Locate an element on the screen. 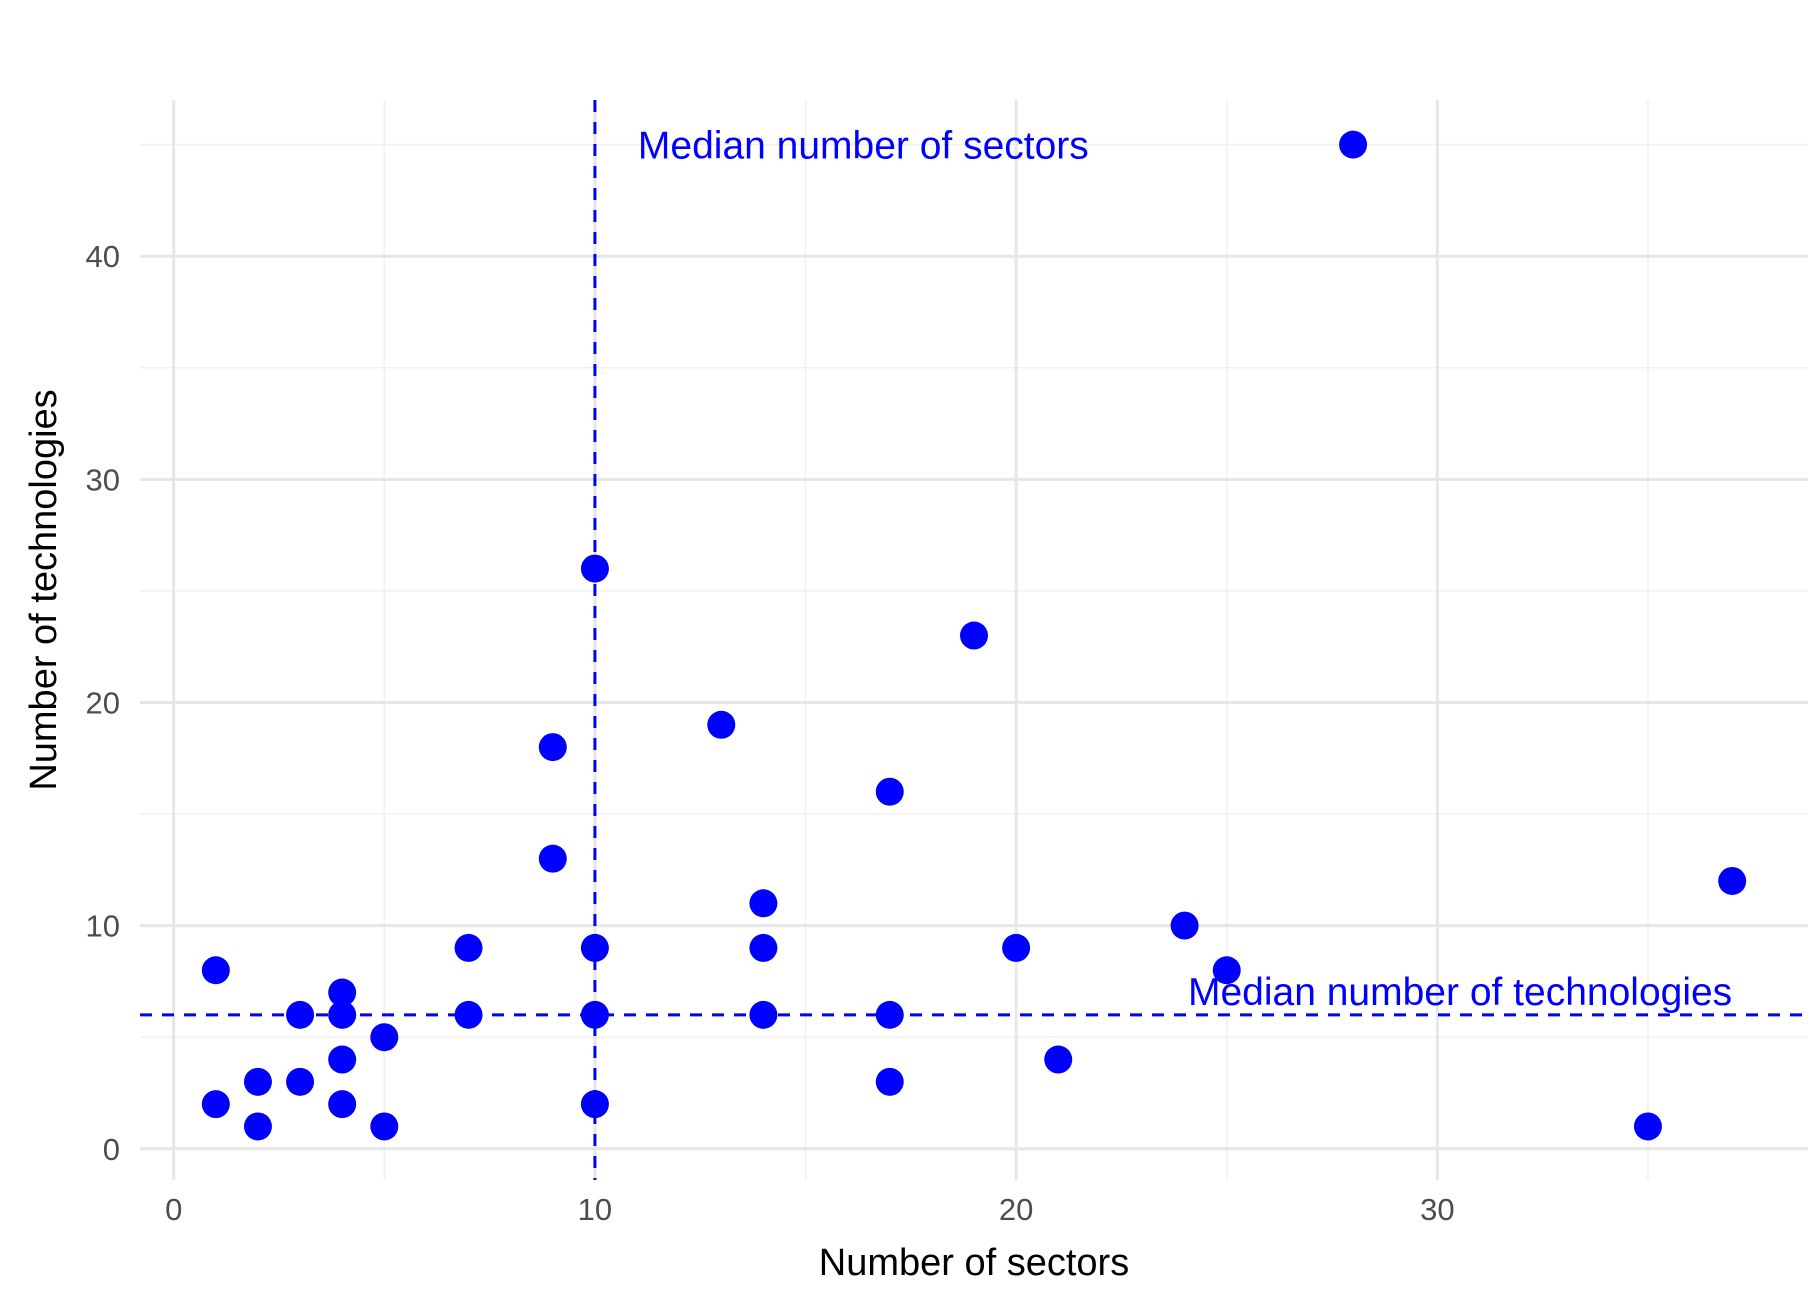  y-tick-label: 10 is located at coordinates (103, 926).